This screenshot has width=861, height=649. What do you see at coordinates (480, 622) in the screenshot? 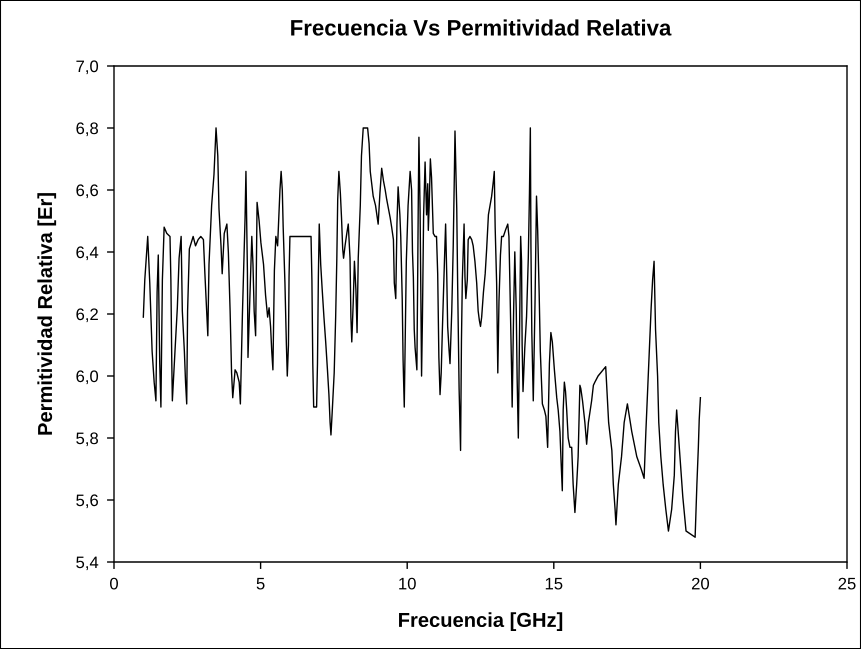
I see `x-axis-title: Frecuencia [GHz]` at bounding box center [480, 622].